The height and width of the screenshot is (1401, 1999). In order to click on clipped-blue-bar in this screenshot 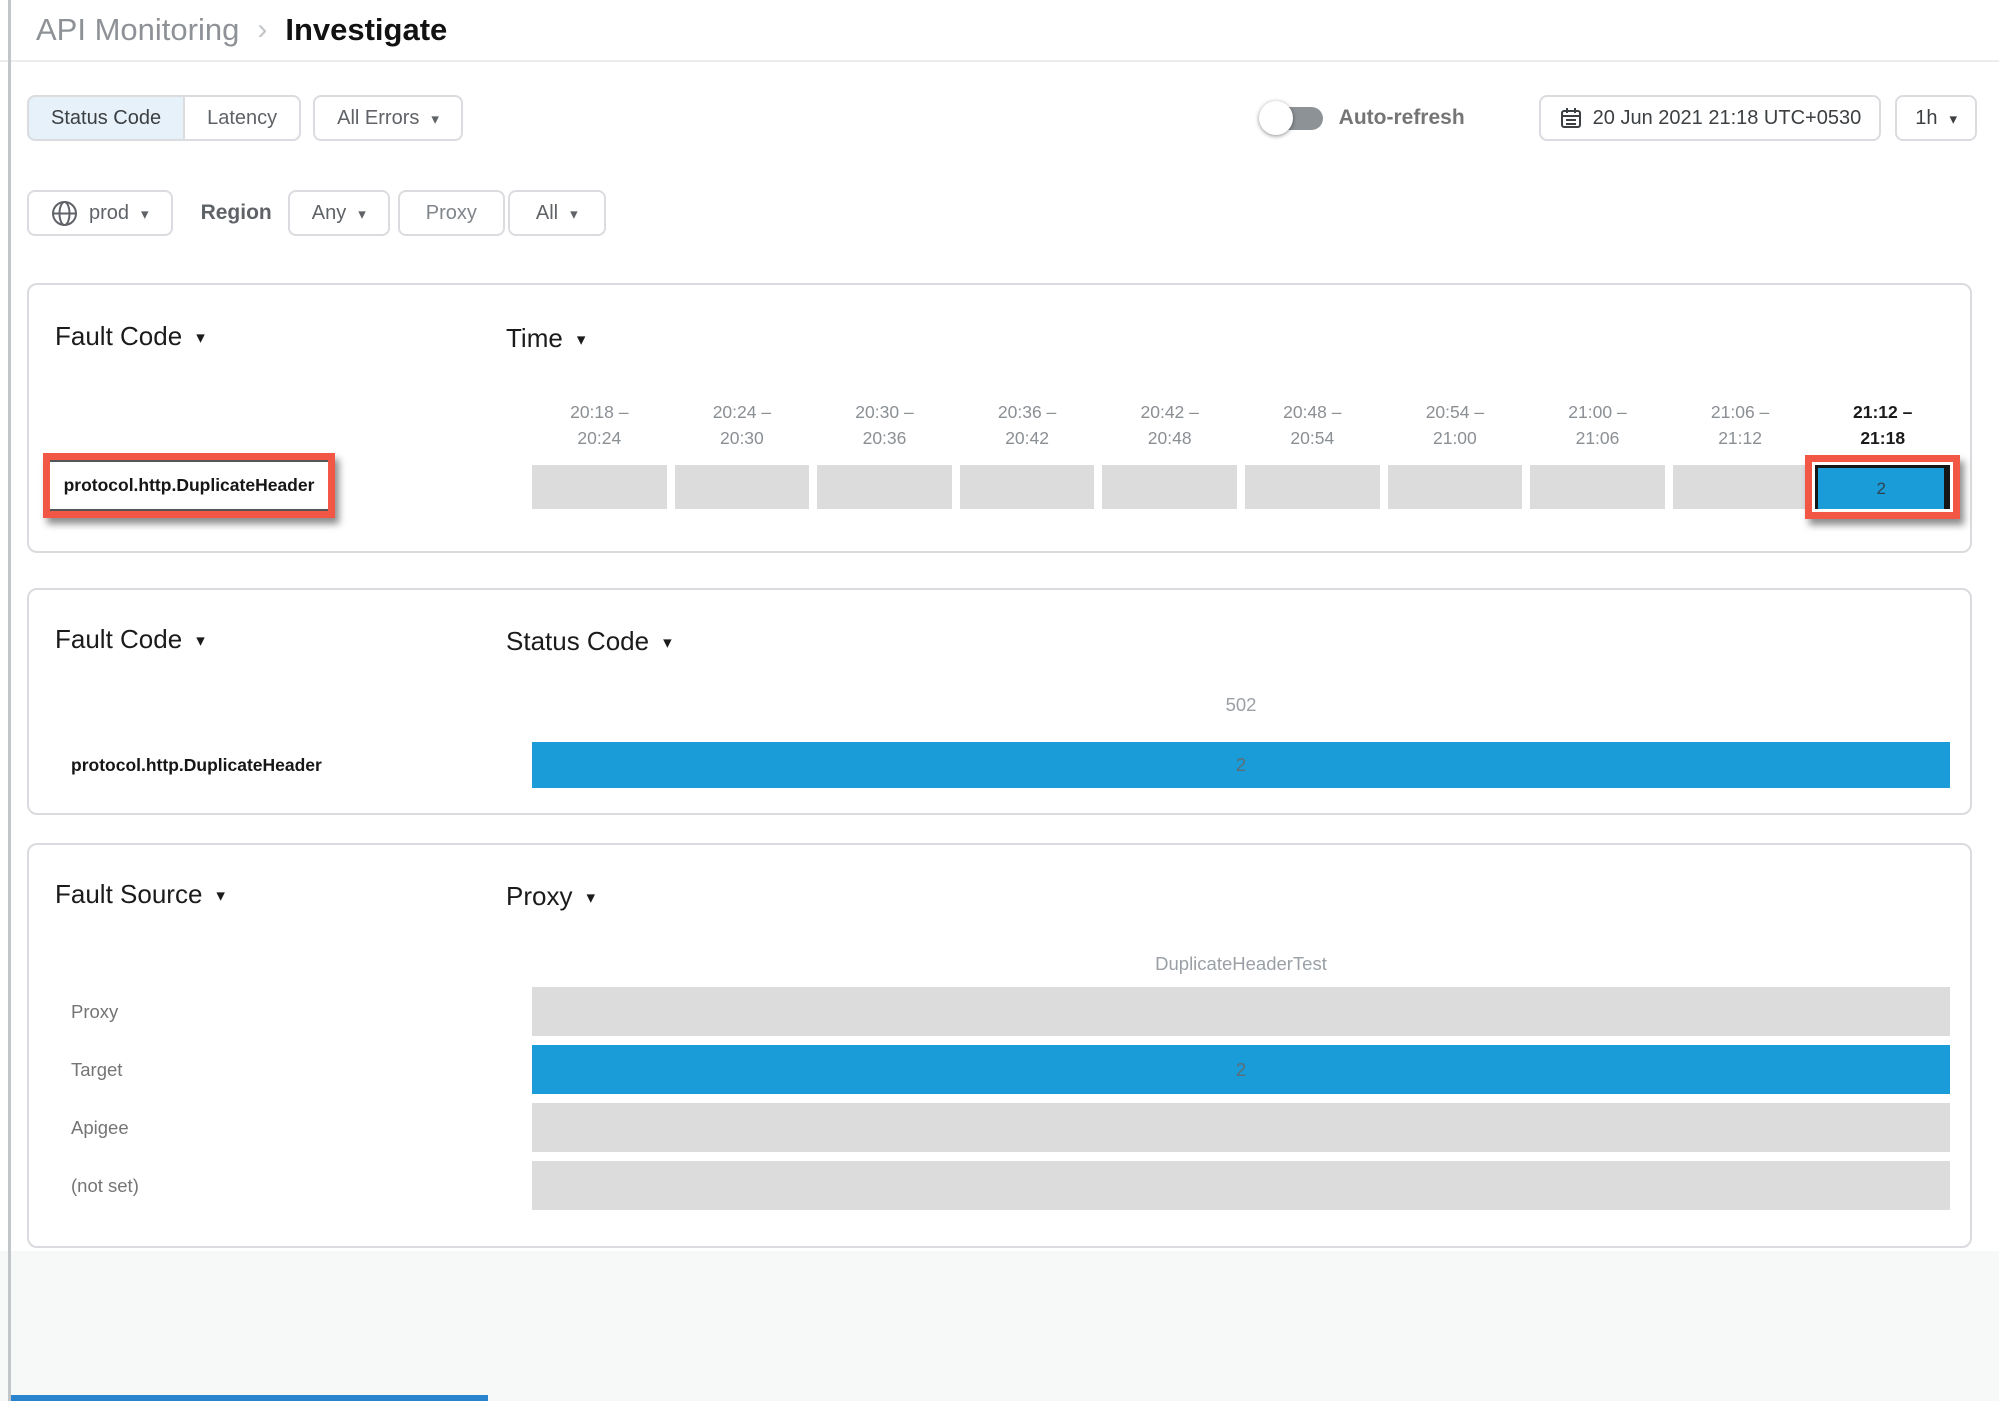, I will do `click(248, 1398)`.